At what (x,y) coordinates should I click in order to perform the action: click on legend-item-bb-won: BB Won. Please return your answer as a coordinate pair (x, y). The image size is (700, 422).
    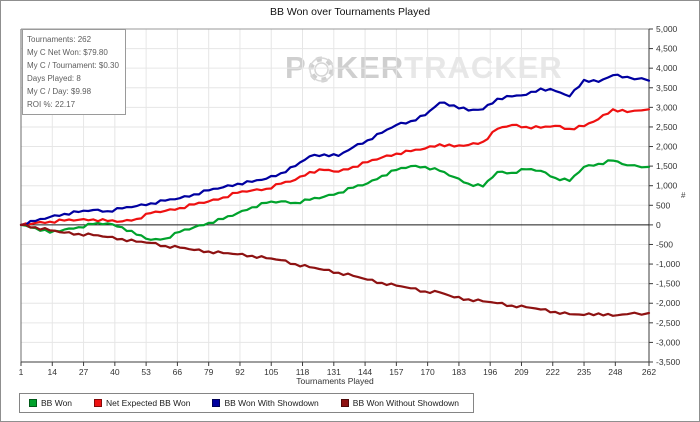
    Looking at the image, I should click on (50, 403).